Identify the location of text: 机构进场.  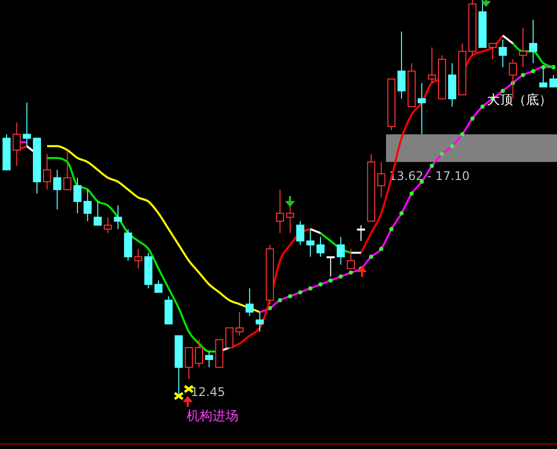
(212, 416).